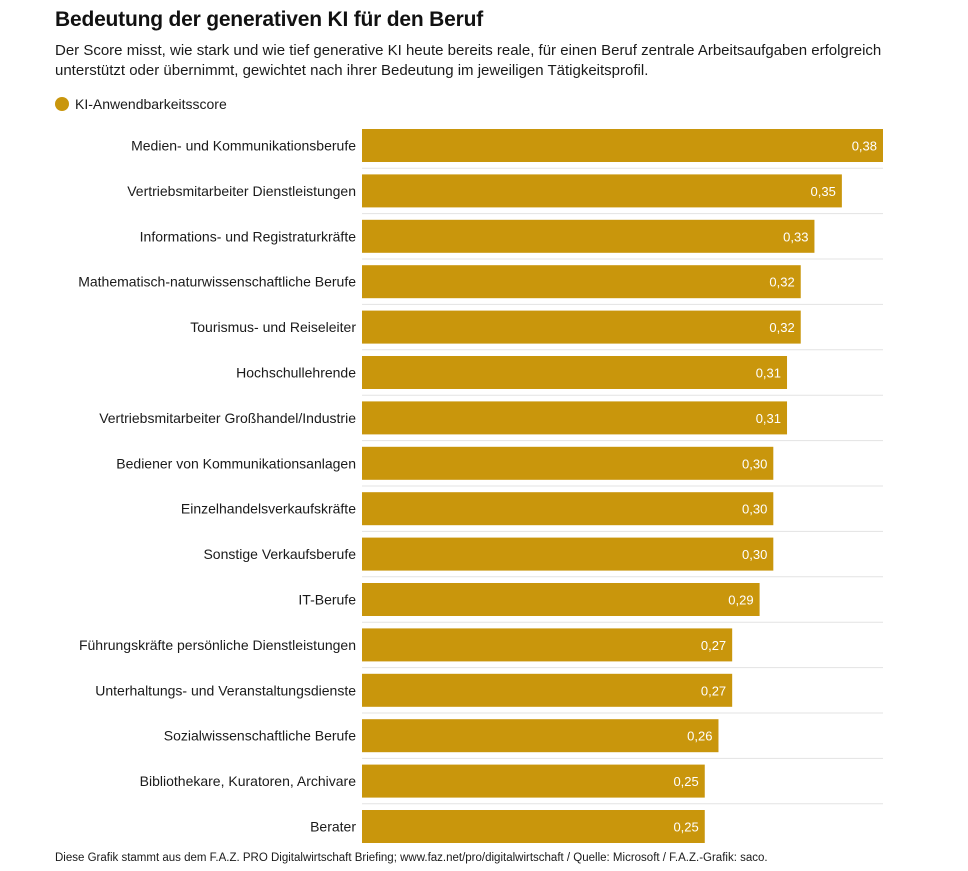 This screenshot has width=968, height=871. I want to click on data-label: 0,35, so click(823, 191).